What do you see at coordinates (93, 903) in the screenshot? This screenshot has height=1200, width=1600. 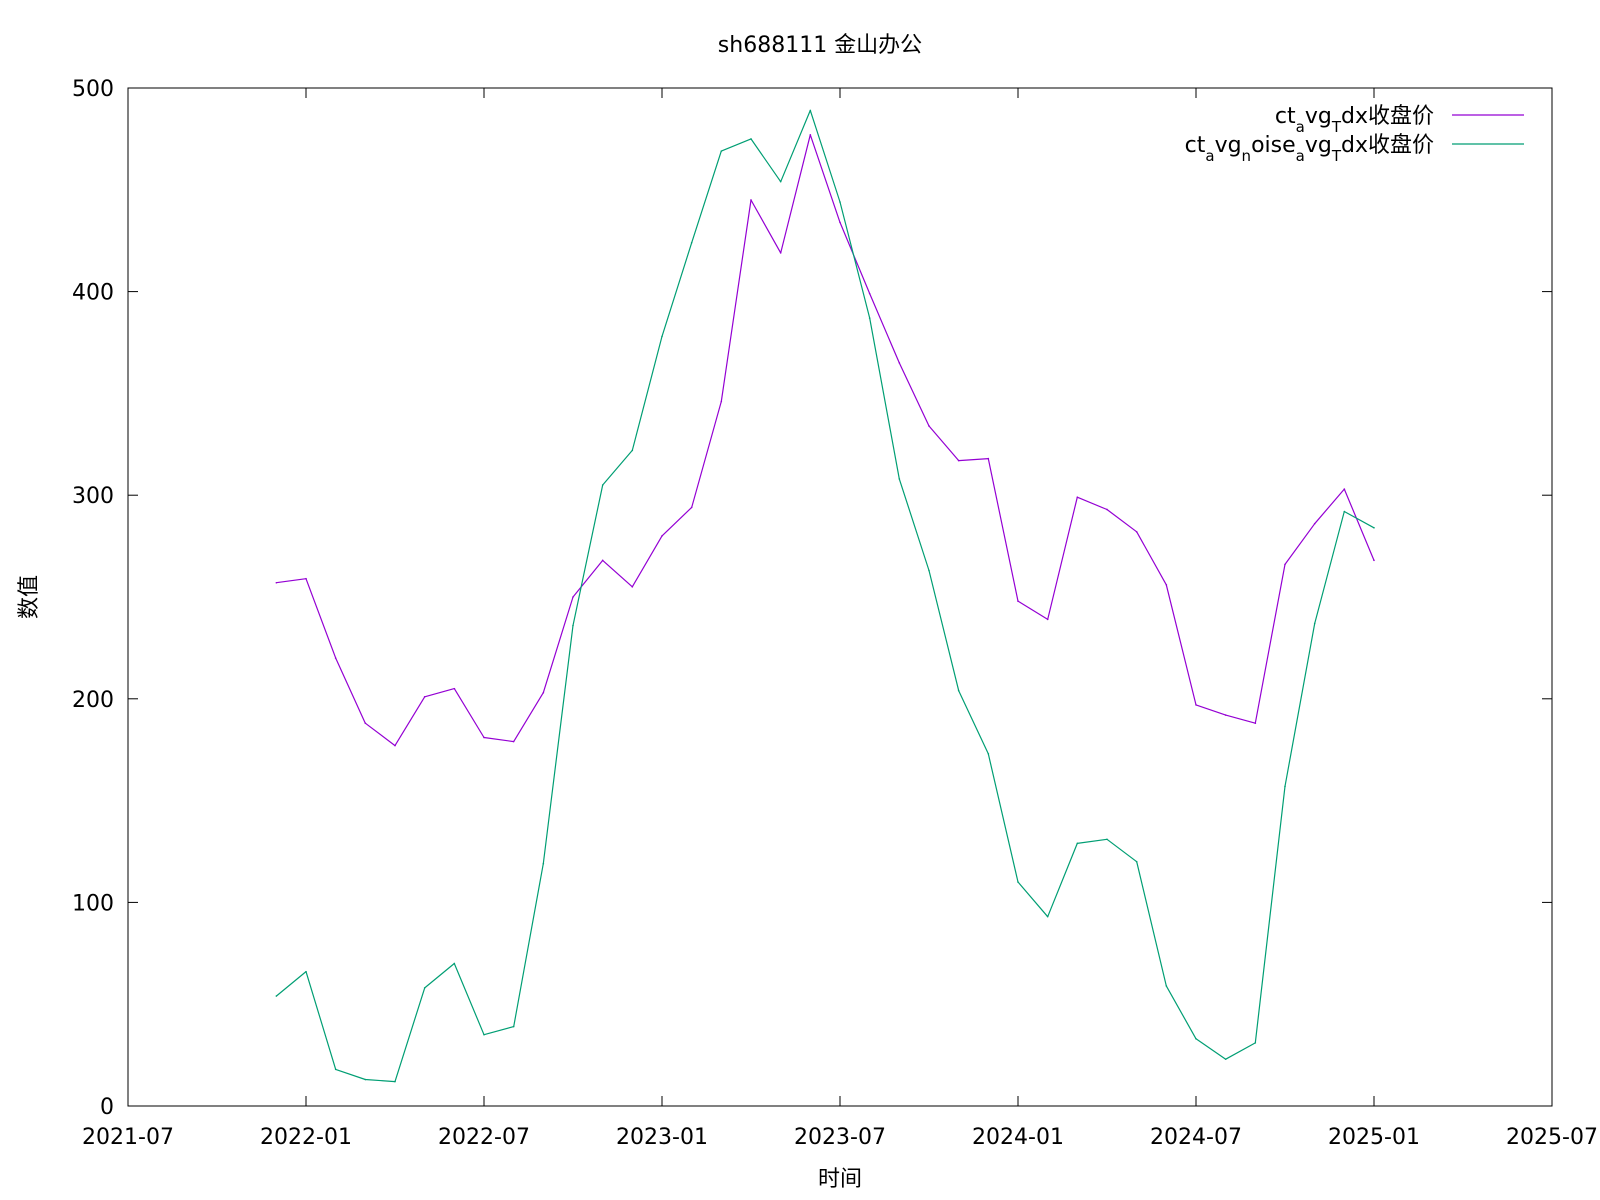 I see `y-tick-label: 100` at bounding box center [93, 903].